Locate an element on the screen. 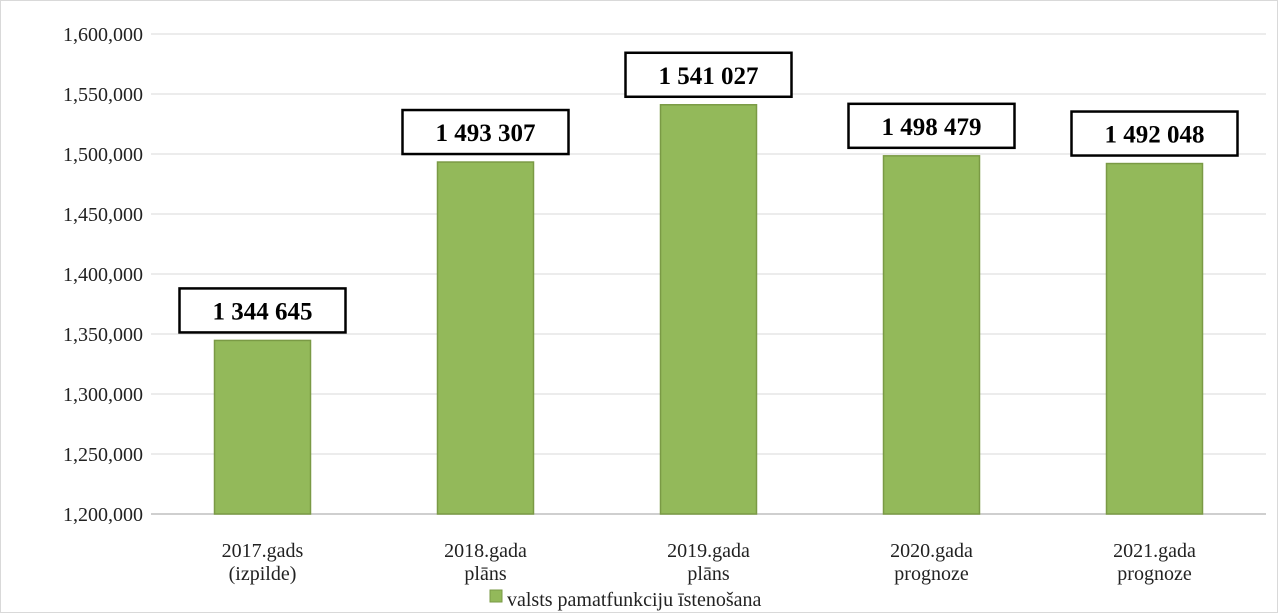 This screenshot has width=1278, height=613. y-tick-label: 1,200,000 is located at coordinates (103, 515).